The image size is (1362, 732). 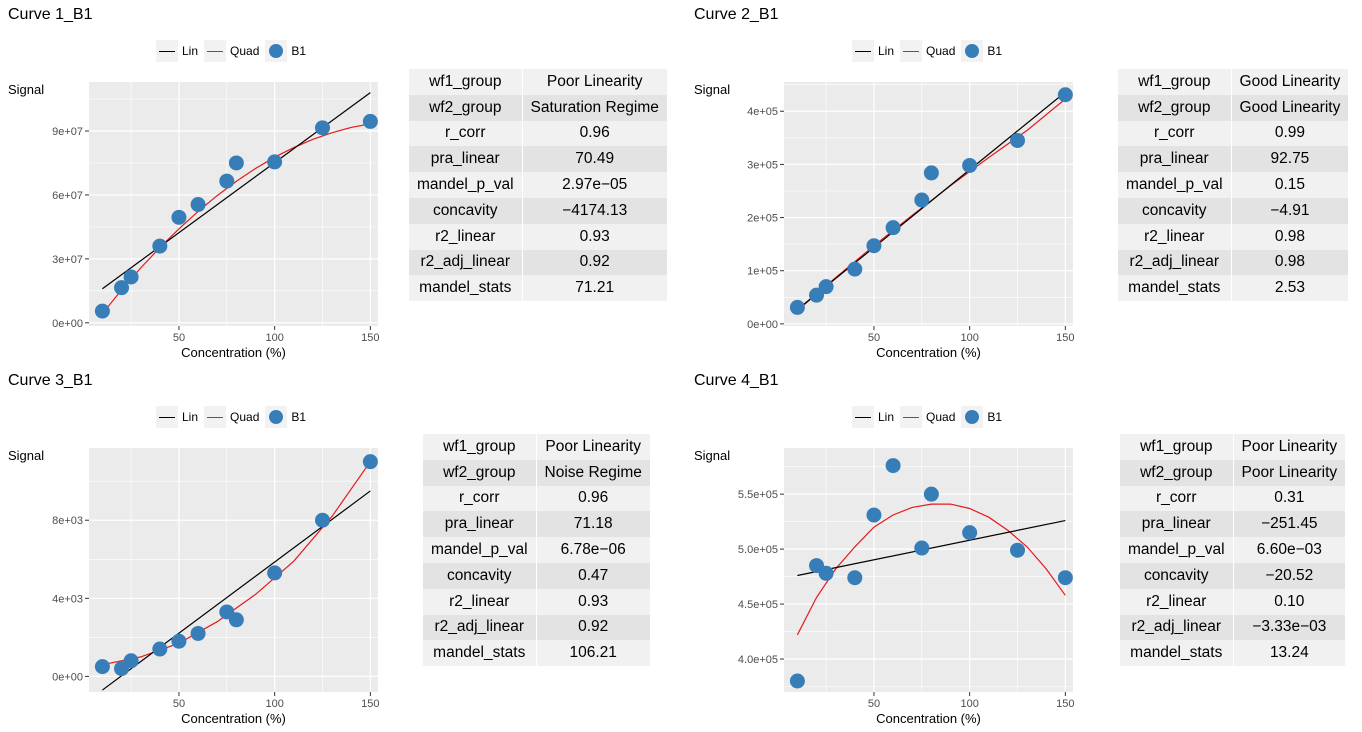 I want to click on stats-row: mandel_stats 13.24, so click(x=1233, y=653).